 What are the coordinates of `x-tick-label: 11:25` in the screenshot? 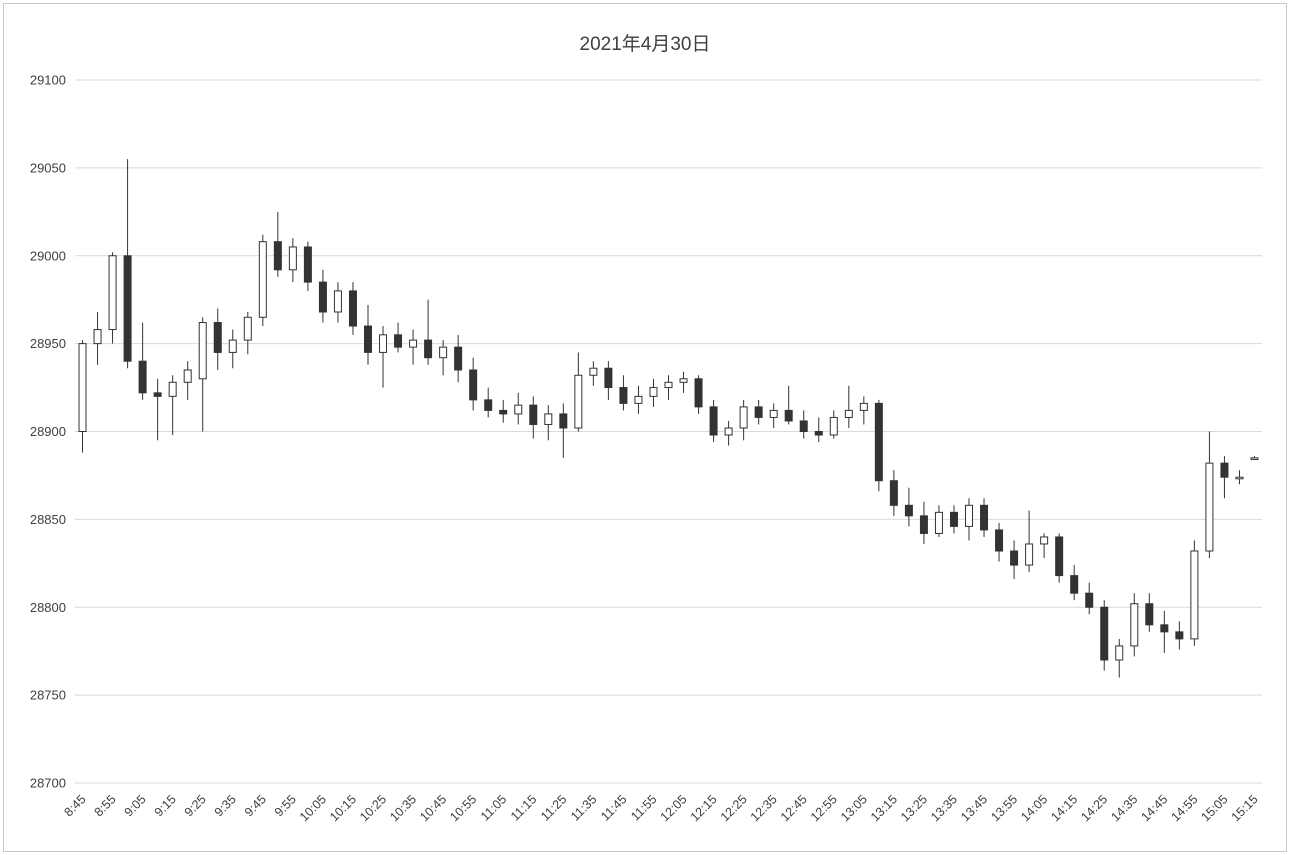 It's located at (553, 807).